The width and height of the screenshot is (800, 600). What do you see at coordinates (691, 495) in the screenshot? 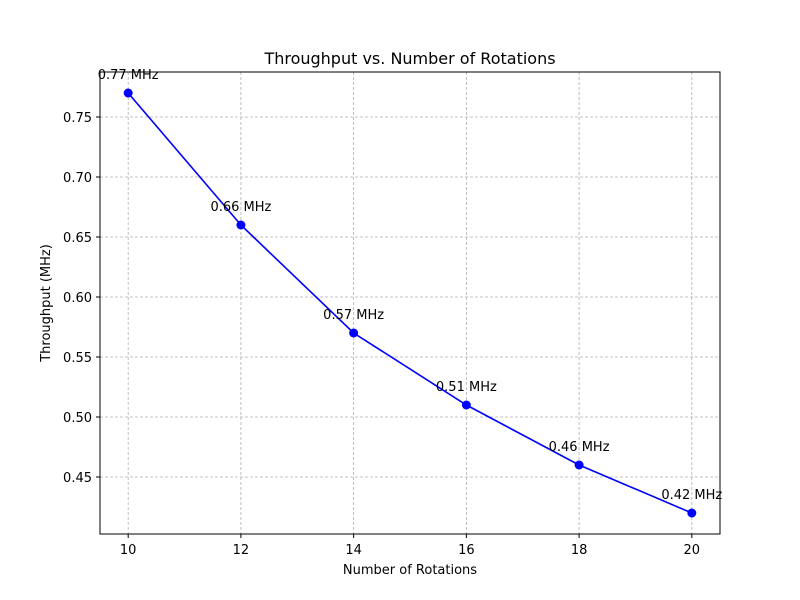
I see `data-label: 0.42 MHz` at bounding box center [691, 495].